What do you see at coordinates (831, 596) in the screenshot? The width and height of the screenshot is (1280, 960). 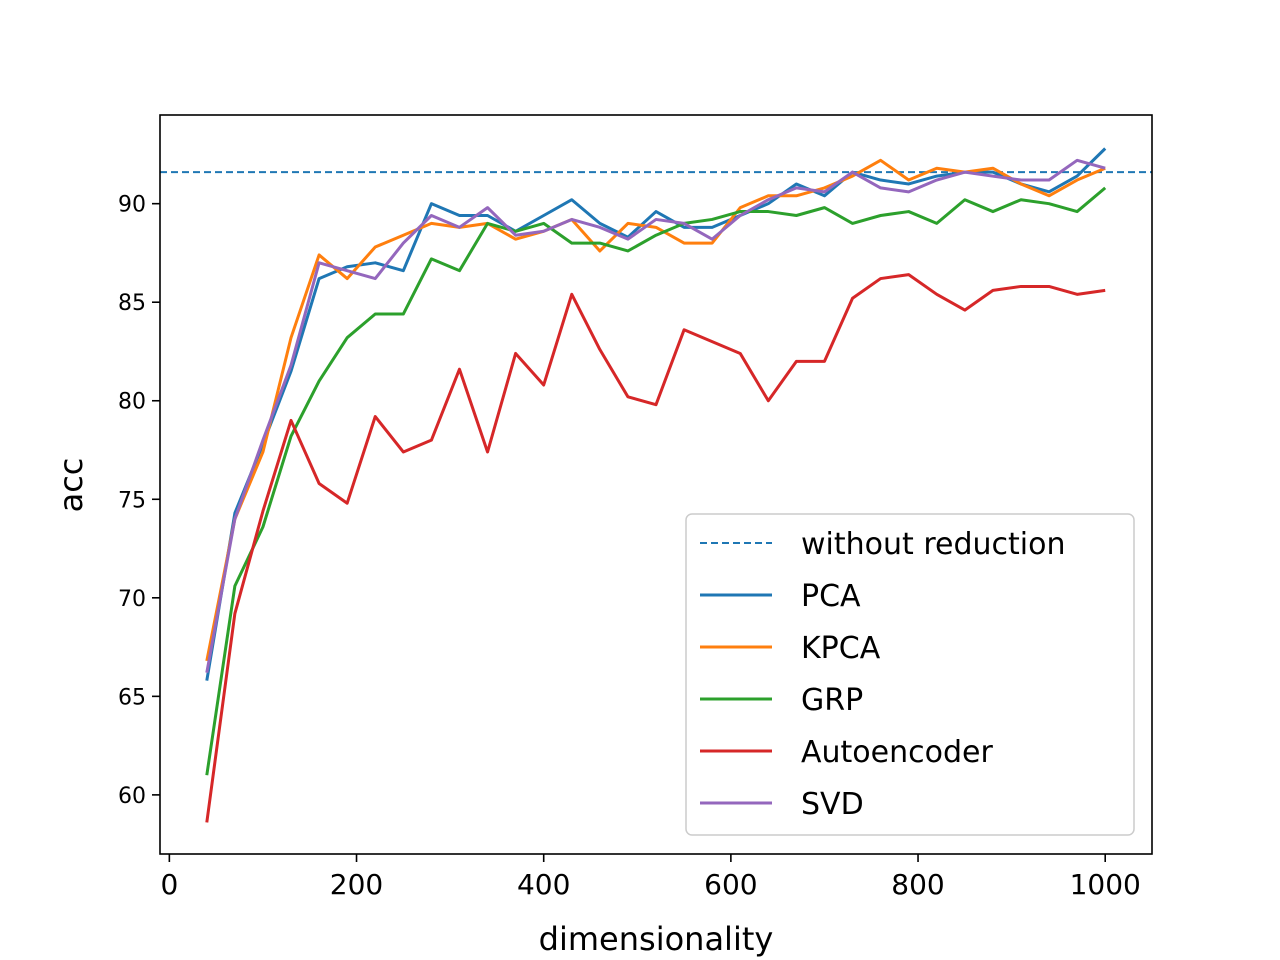 I see `legend-label: PCA` at bounding box center [831, 596].